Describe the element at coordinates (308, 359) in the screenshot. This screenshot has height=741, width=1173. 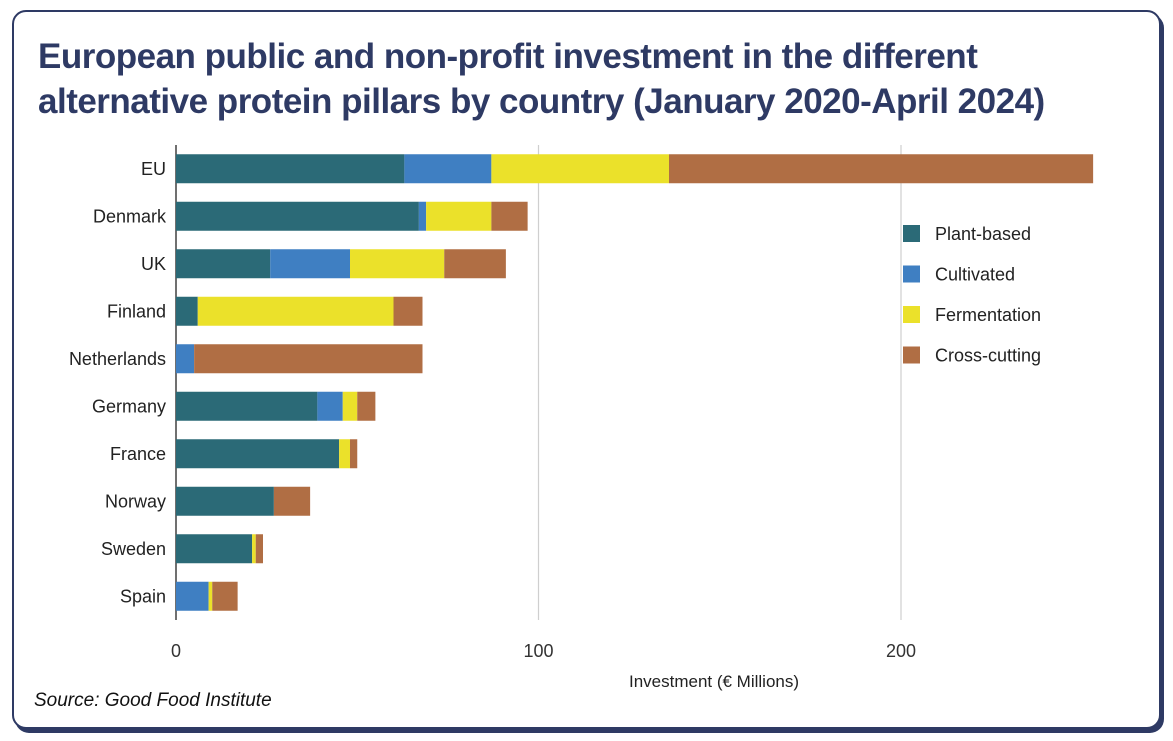
I see `bar-netherlands-cross-cutting` at that location.